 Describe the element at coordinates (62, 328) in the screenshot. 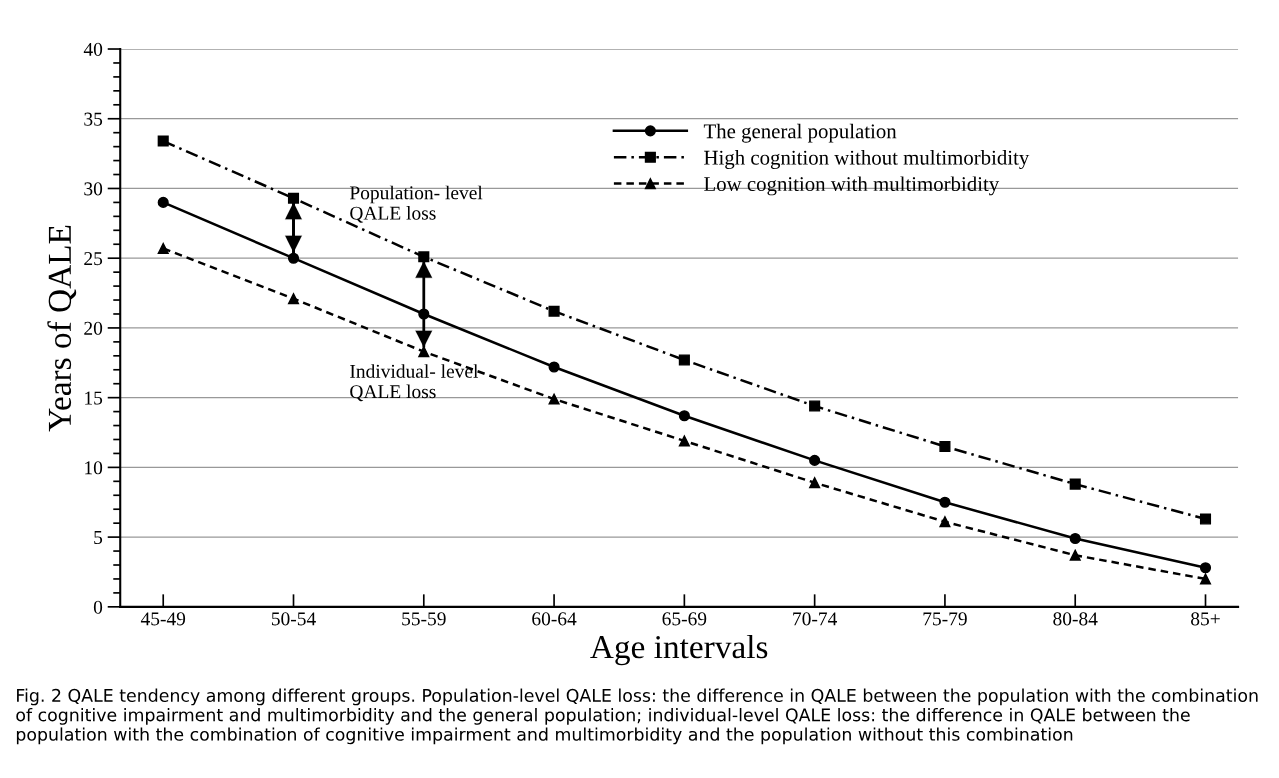

I see `y-axis-title: Years of QALE` at that location.